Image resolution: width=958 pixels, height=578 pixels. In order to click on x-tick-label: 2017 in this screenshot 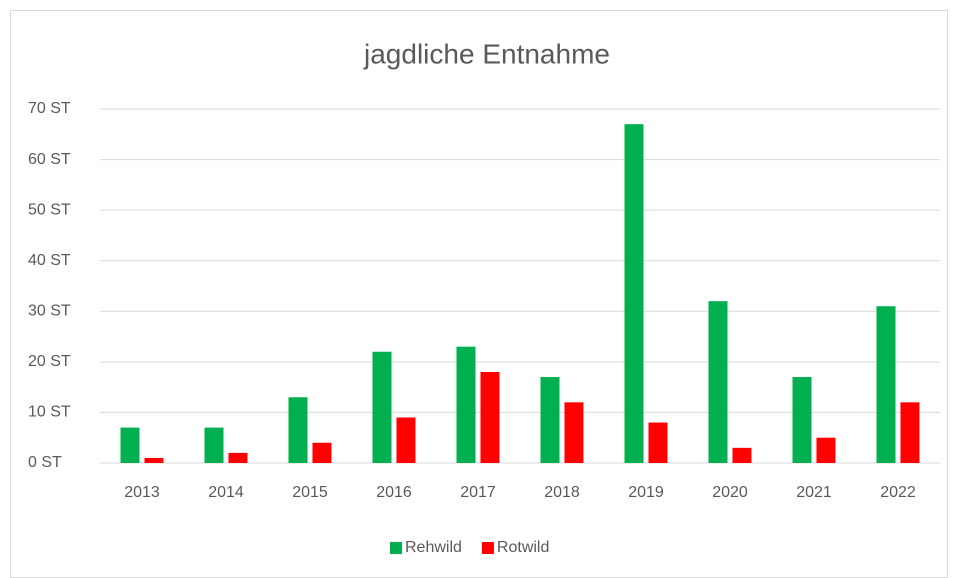, I will do `click(478, 492)`.